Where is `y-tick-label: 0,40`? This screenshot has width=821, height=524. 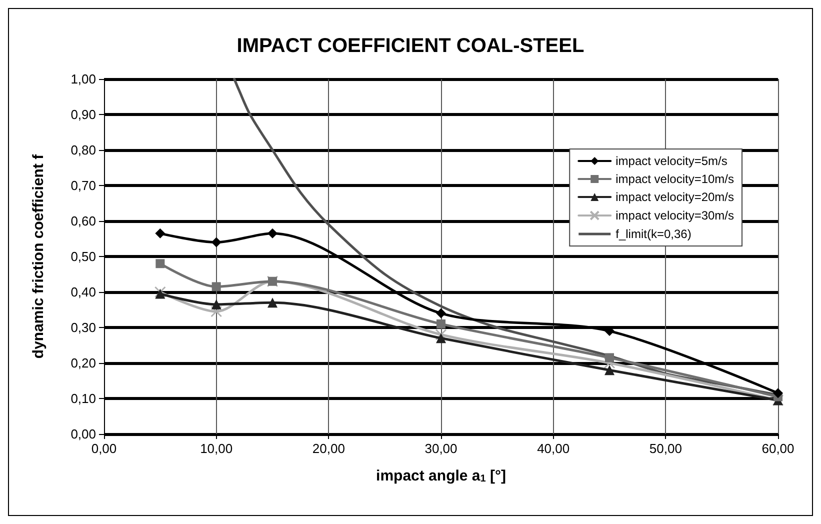
y-tick-label: 0,40 is located at coordinates (83, 292).